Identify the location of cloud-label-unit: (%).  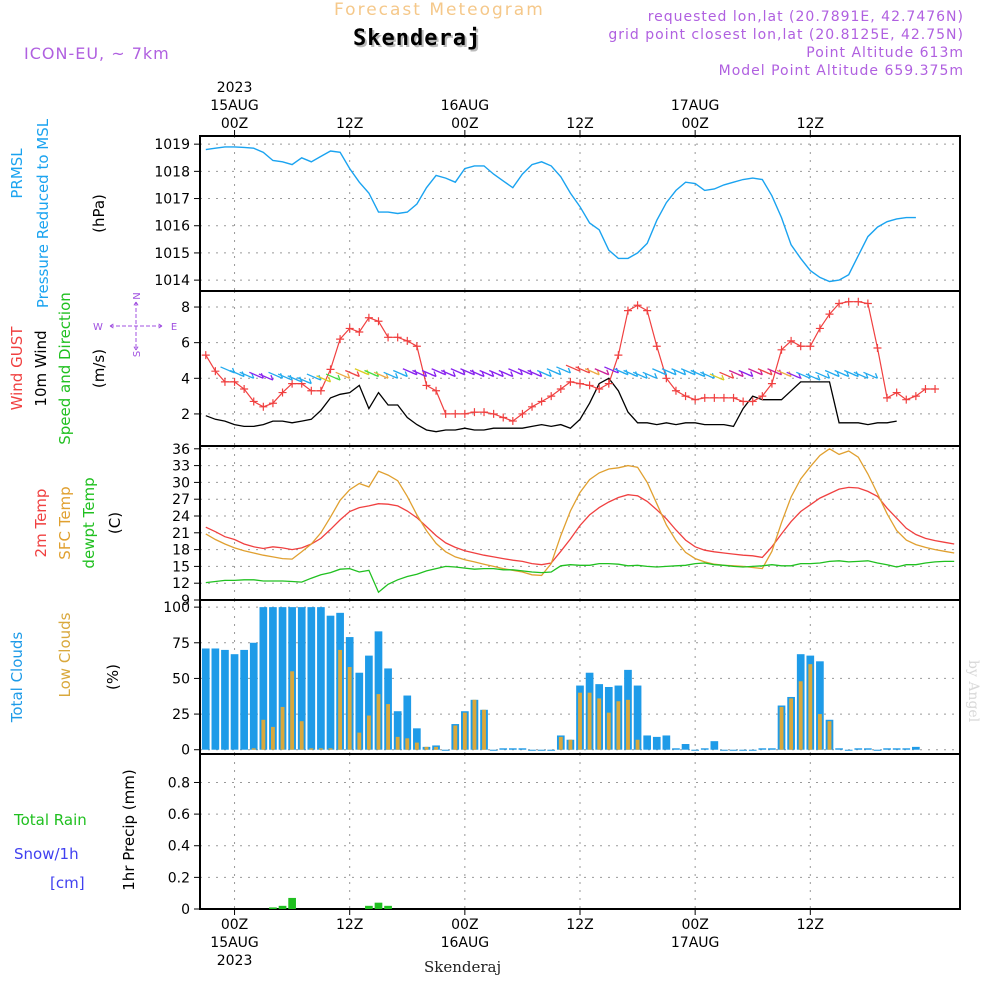
(113, 677).